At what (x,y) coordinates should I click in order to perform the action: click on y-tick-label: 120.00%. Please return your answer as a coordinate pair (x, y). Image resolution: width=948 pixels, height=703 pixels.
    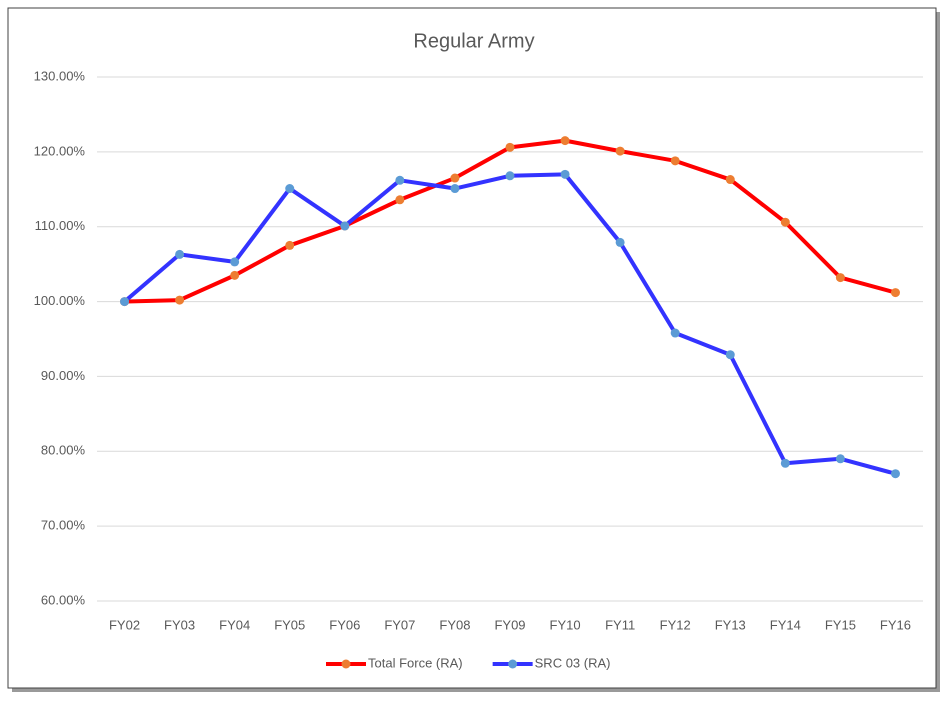
    Looking at the image, I should click on (60, 150).